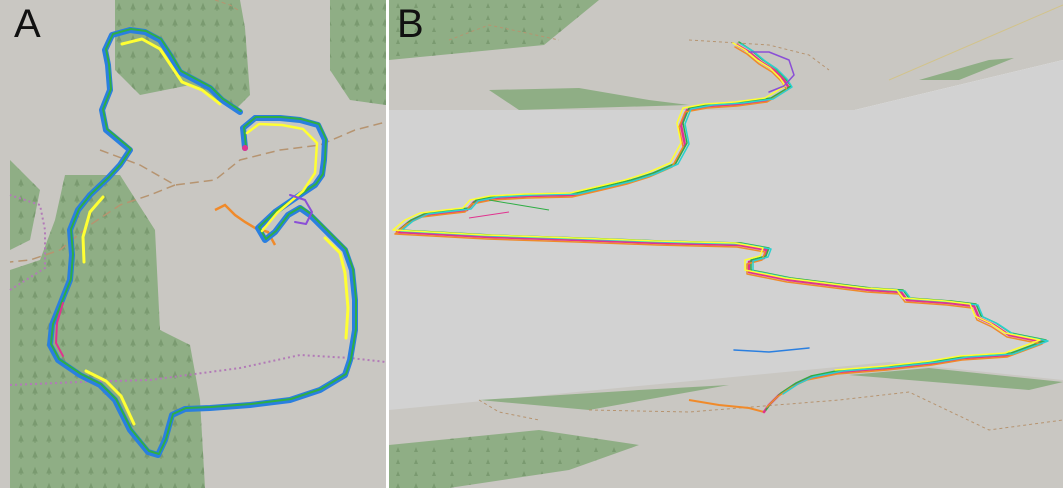 This screenshot has height=488, width=1063. What do you see at coordinates (509, 209) in the screenshot?
I see `ground-shadow-tracks` at bounding box center [509, 209].